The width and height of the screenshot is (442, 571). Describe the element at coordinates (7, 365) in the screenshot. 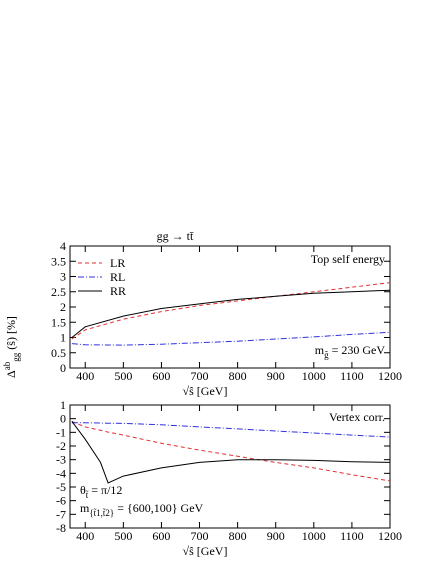

I see `text-part: ab` at that location.